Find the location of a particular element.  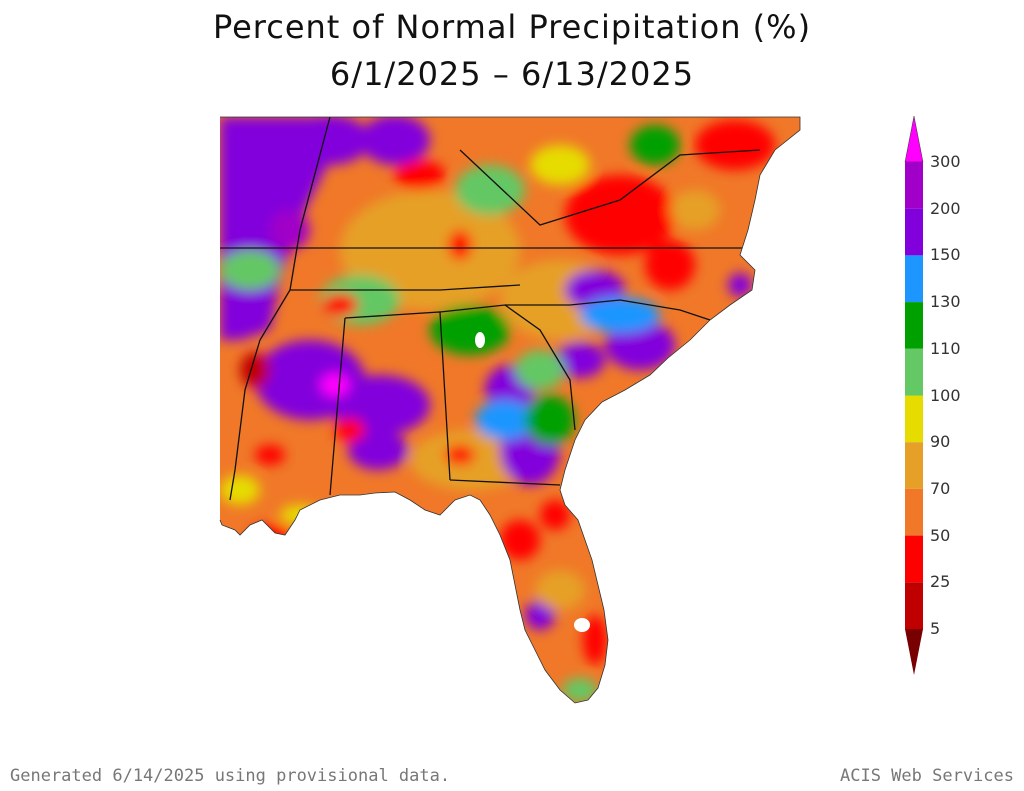

legend-label: 200 is located at coordinates (945, 208).